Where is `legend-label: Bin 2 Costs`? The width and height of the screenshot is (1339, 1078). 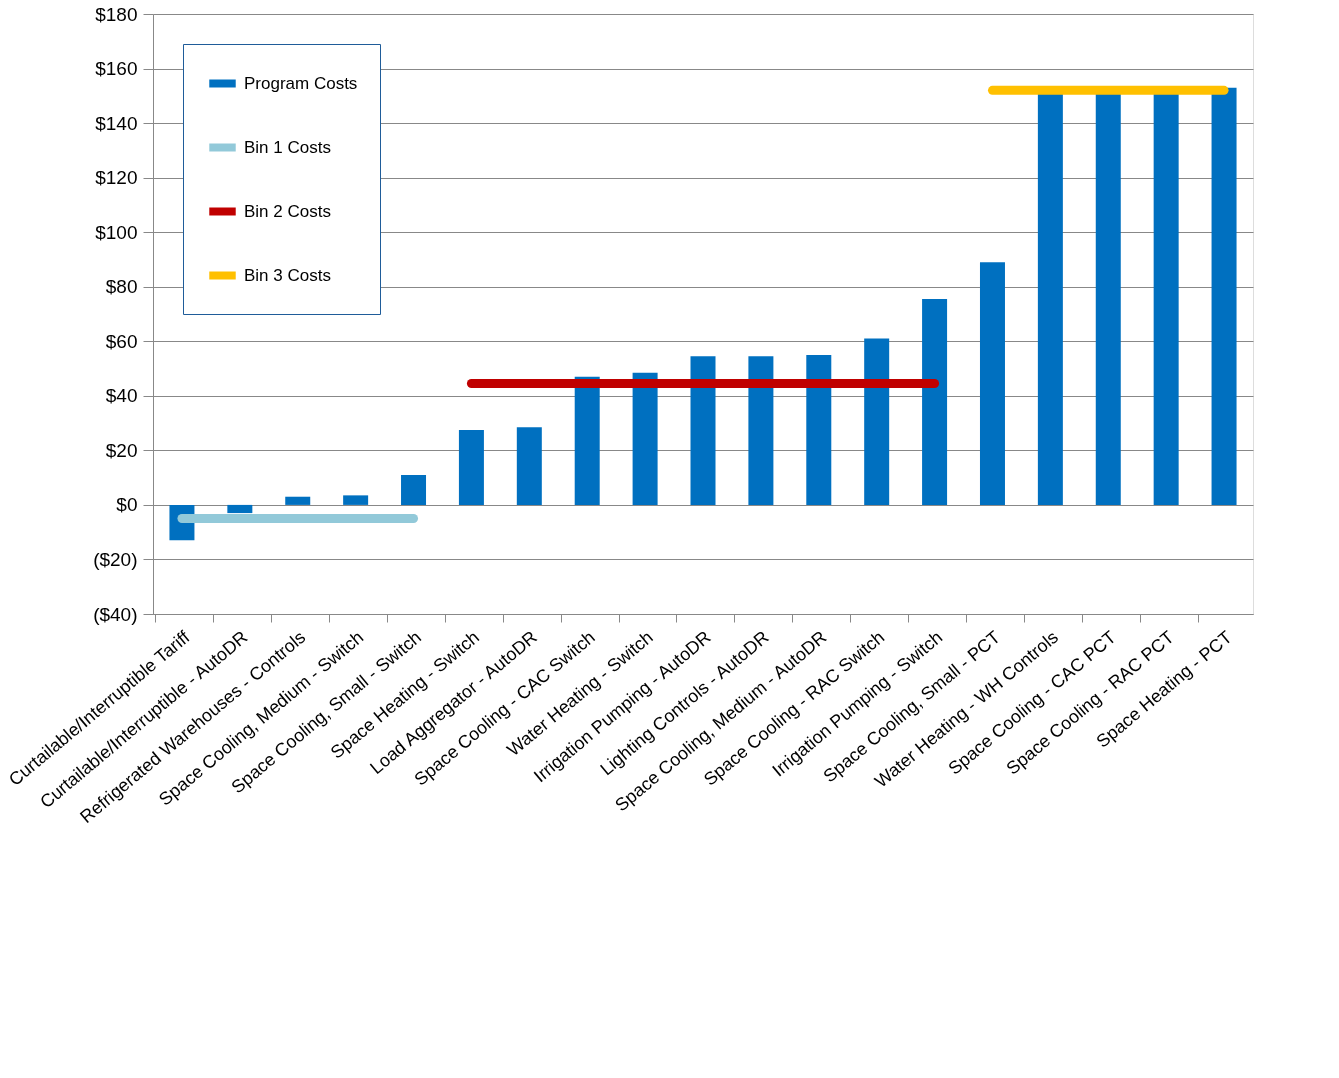 legend-label: Bin 2 Costs is located at coordinates (287, 211).